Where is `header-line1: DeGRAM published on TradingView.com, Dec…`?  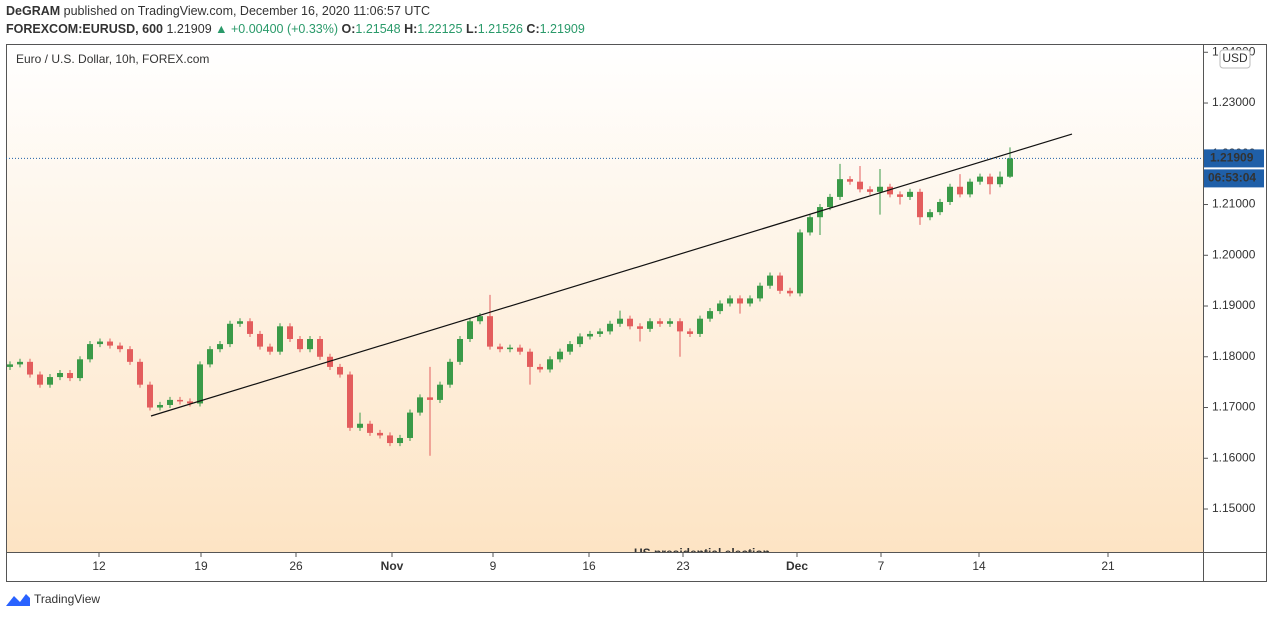 header-line1: DeGRAM published on TradingView.com, Dec… is located at coordinates (218, 11).